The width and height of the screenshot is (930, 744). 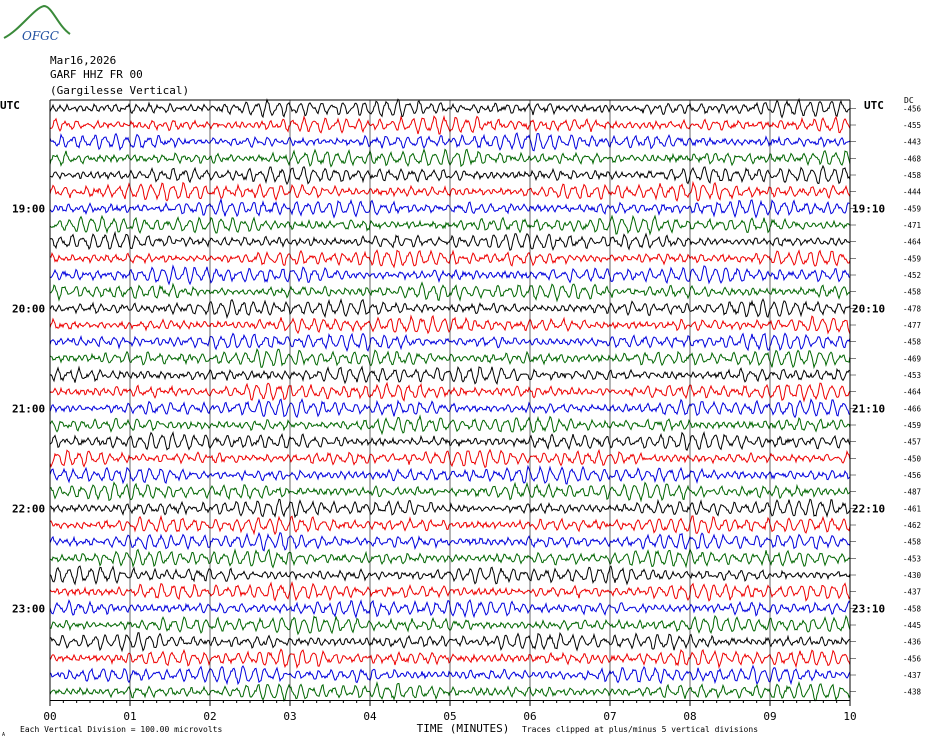 I want to click on left-hour-label: 23:00, so click(x=28, y=608).